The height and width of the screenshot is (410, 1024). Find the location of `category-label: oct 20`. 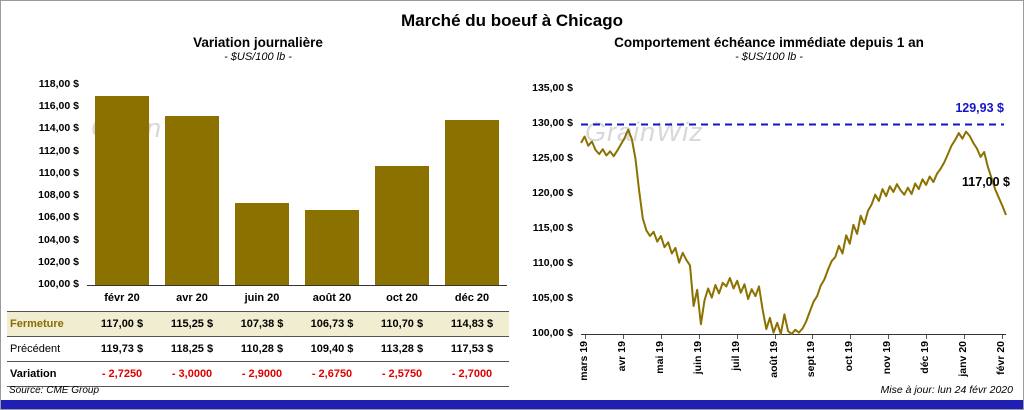

category-label: oct 20 is located at coordinates (402, 298).